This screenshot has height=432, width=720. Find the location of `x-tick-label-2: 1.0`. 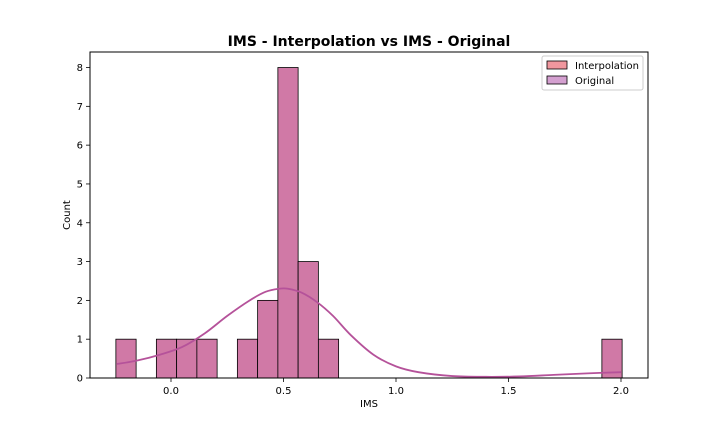

x-tick-label-2: 1.0 is located at coordinates (396, 391).